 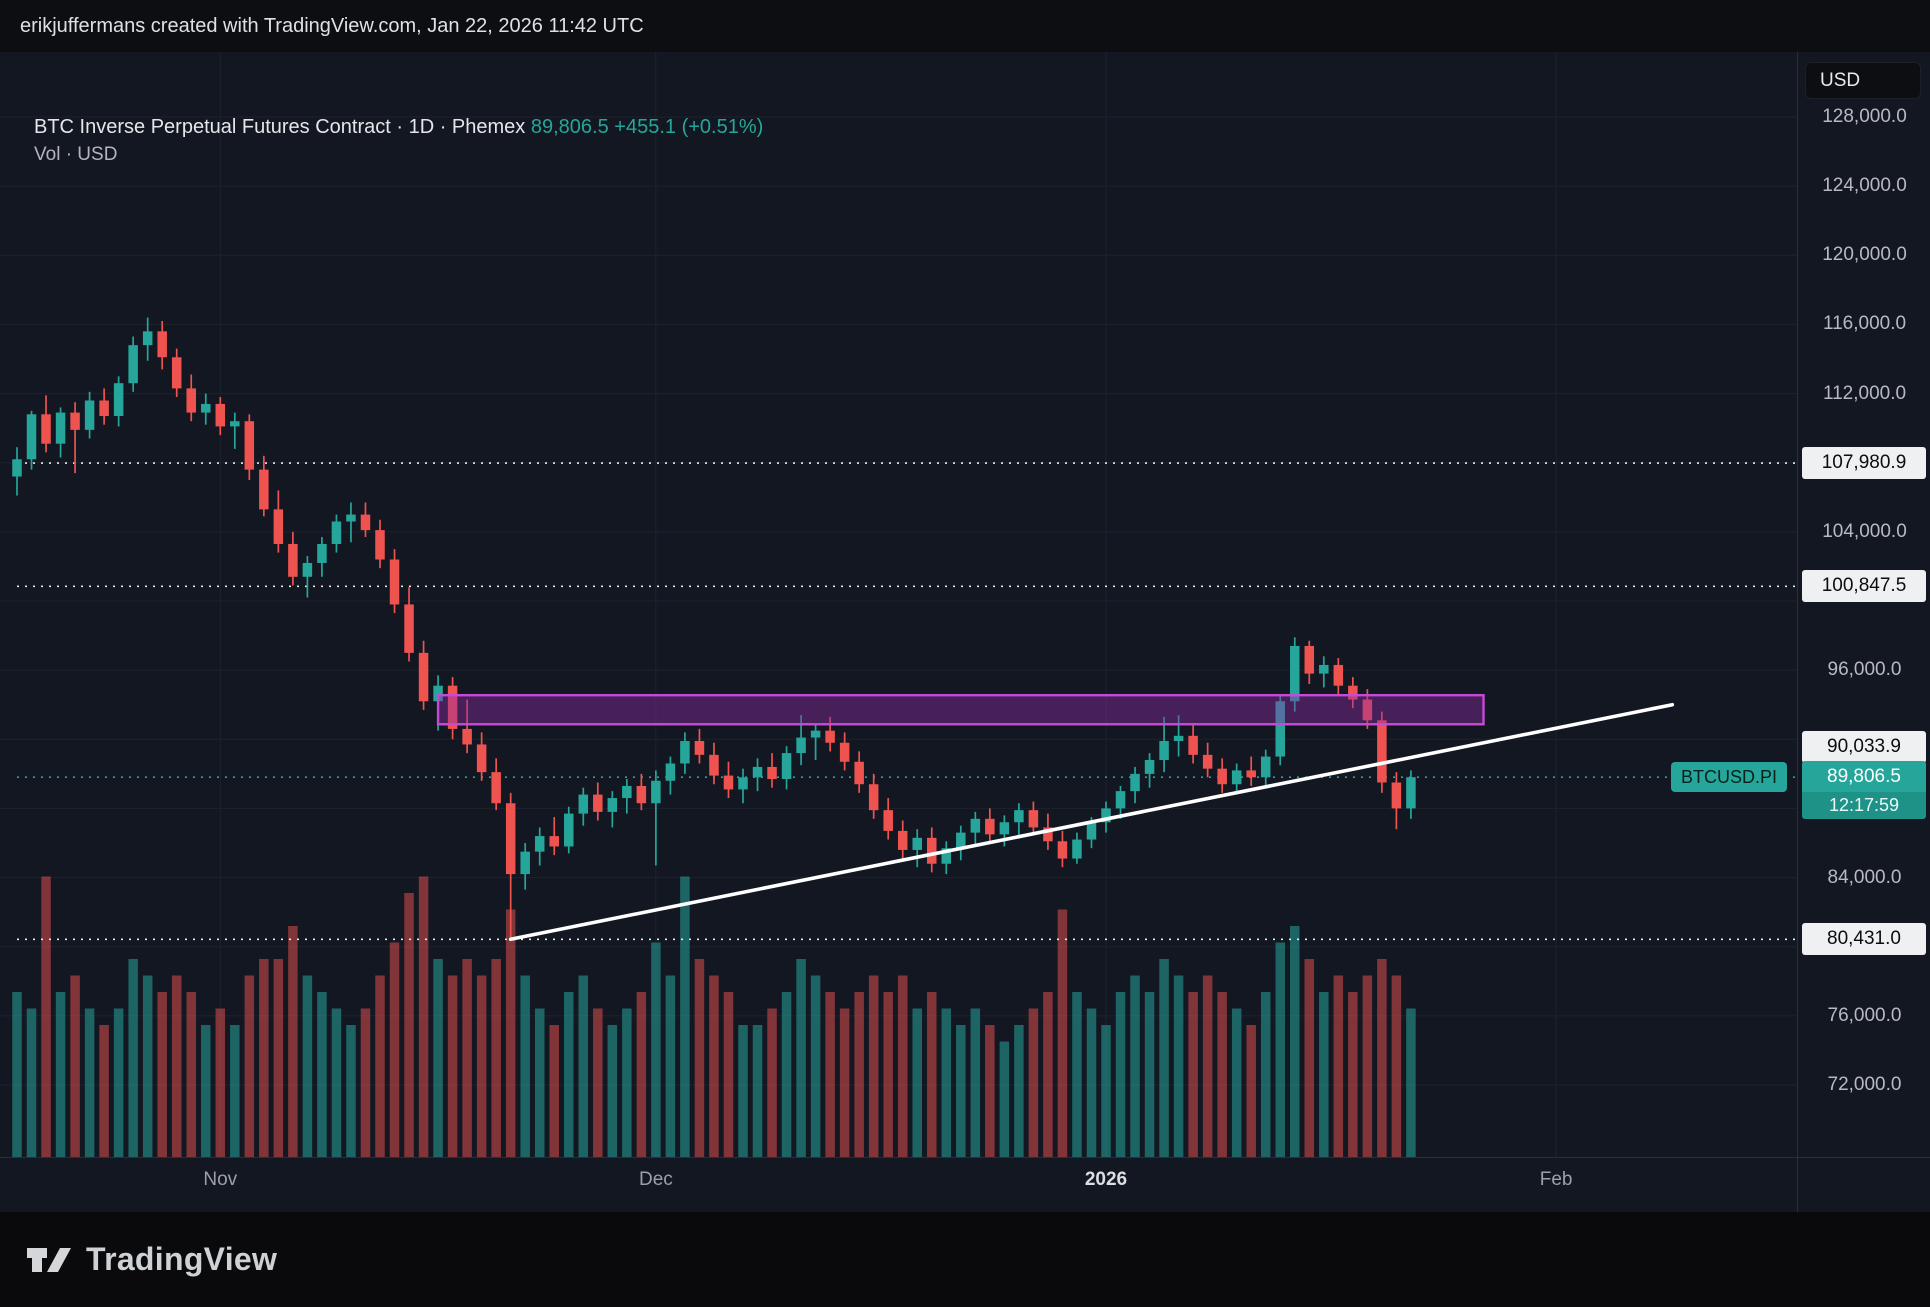 I want to click on currency-usd-button: USD, so click(x=1863, y=80).